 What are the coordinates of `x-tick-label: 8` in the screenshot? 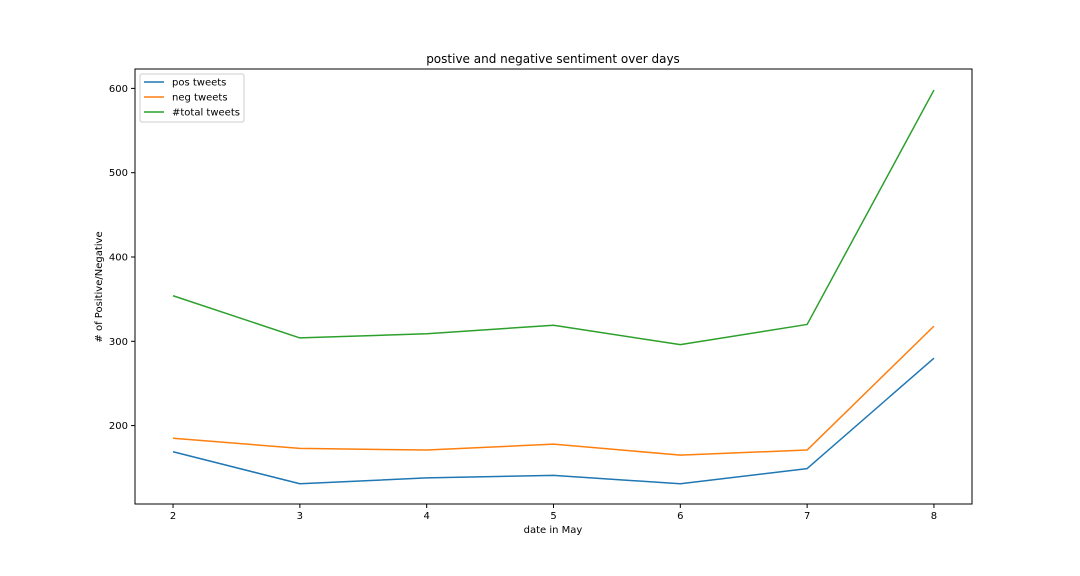 It's located at (934, 516).